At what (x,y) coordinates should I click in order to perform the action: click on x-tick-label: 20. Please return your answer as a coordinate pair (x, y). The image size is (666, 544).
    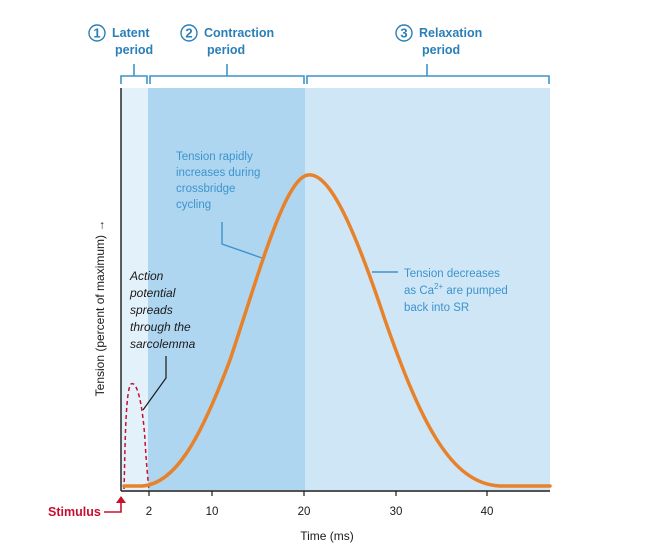
    Looking at the image, I should click on (304, 512).